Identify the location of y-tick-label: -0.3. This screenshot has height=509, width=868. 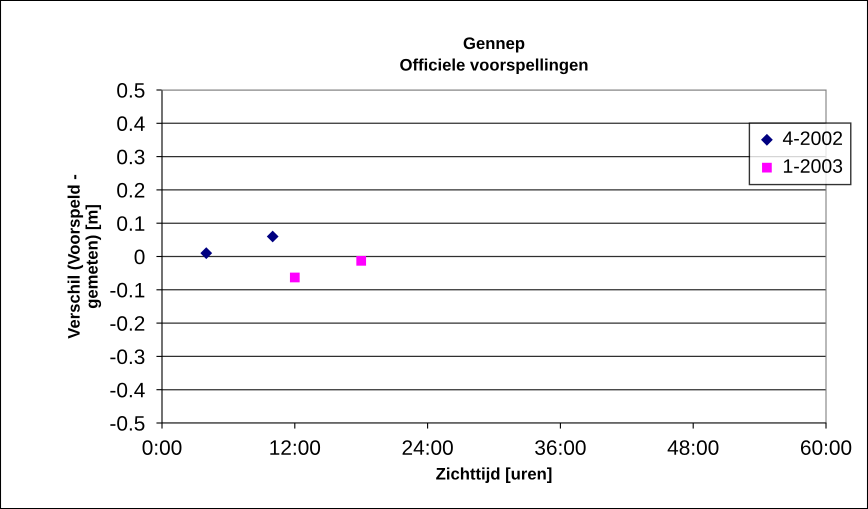
(127, 356).